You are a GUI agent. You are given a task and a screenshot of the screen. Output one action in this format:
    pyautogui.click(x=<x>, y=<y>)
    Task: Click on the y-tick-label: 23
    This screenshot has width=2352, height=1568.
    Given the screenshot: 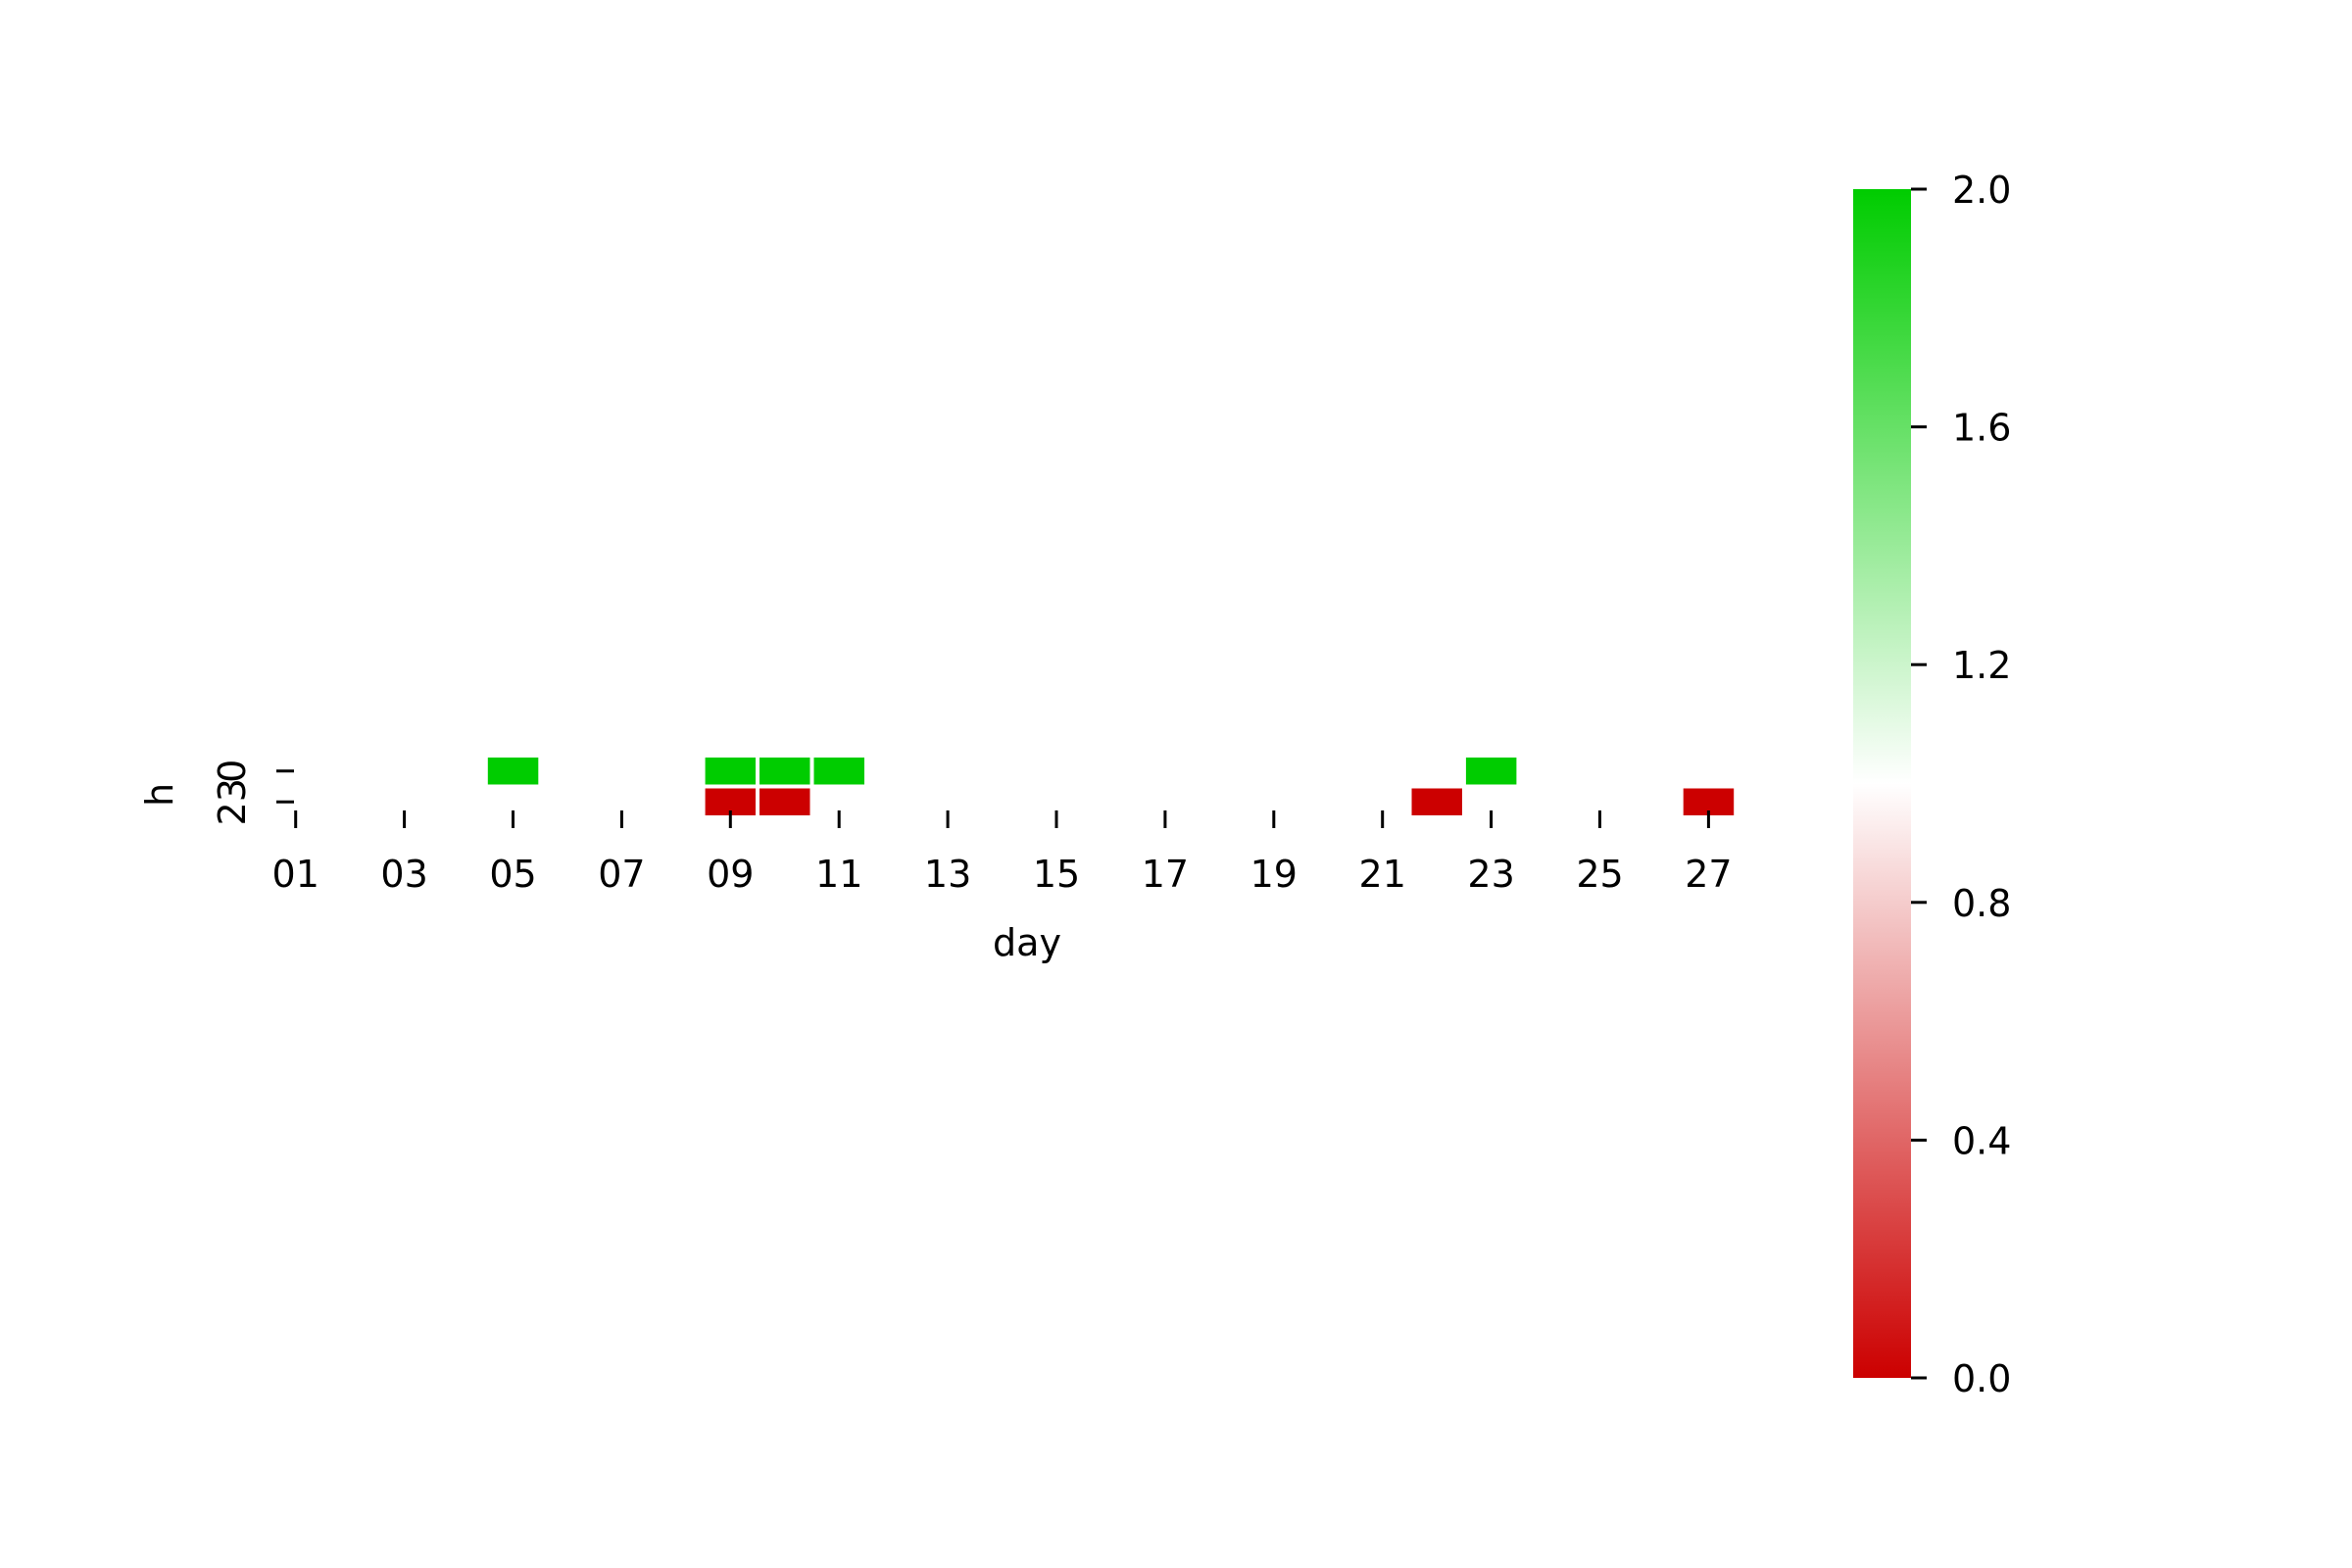 What is the action you would take?
    pyautogui.click(x=232, y=801)
    